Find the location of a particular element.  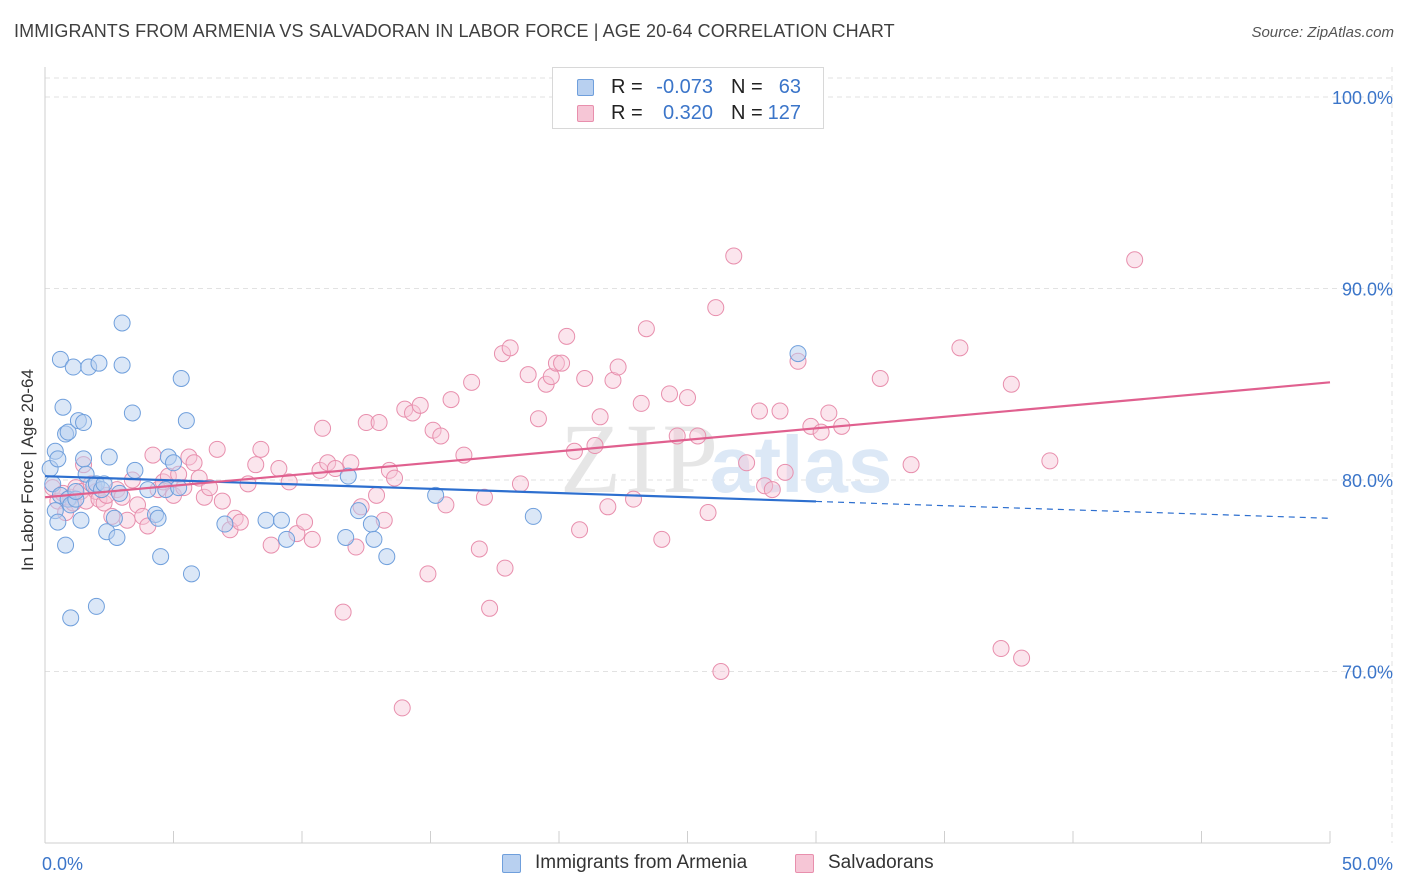

legend-n-value: 127 is located at coordinates (784, 113).